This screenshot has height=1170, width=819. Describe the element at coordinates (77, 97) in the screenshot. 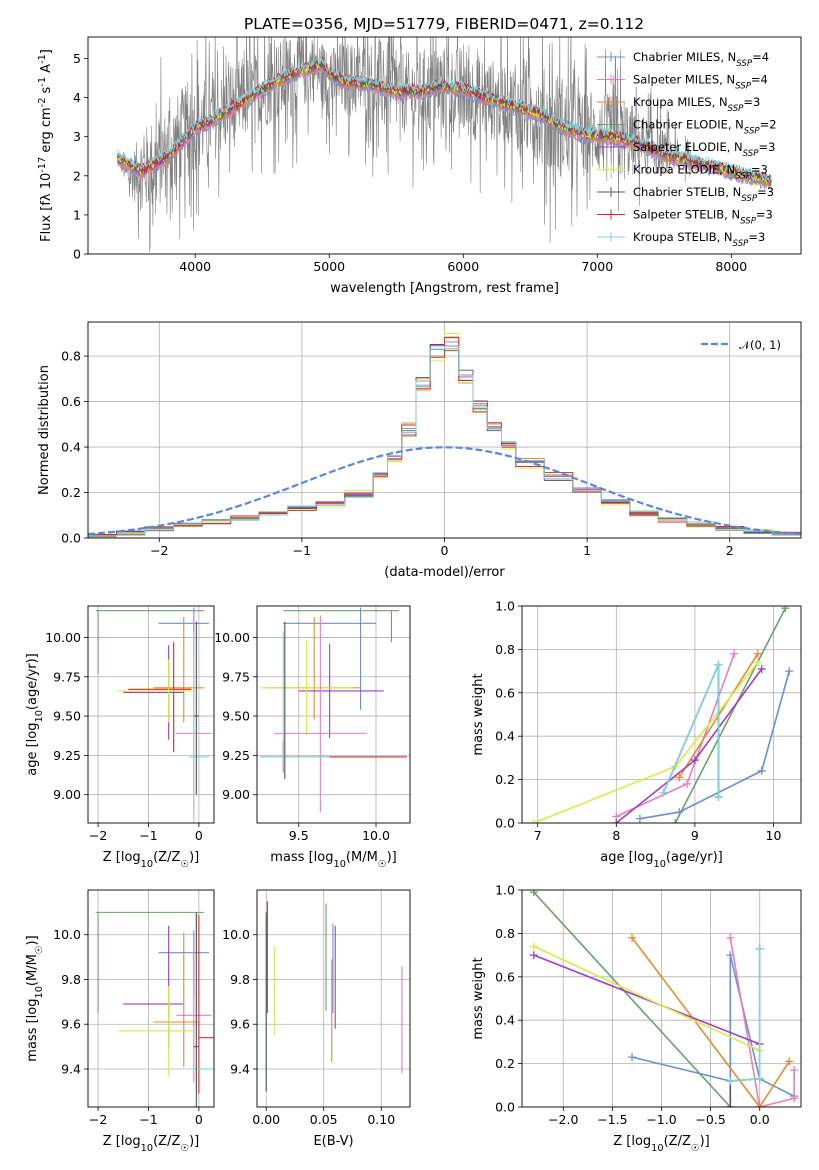

I see `y-tick-label: 4` at that location.